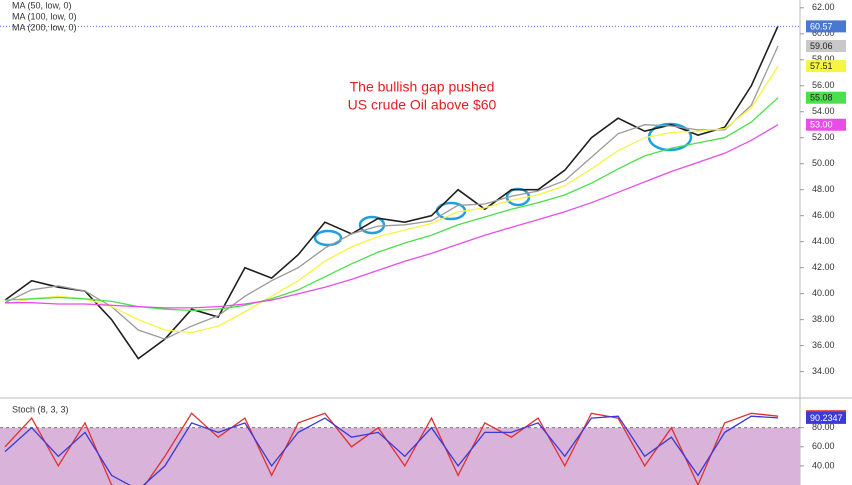  What do you see at coordinates (823, 319) in the screenshot?
I see `y-tick-label: 38.00` at bounding box center [823, 319].